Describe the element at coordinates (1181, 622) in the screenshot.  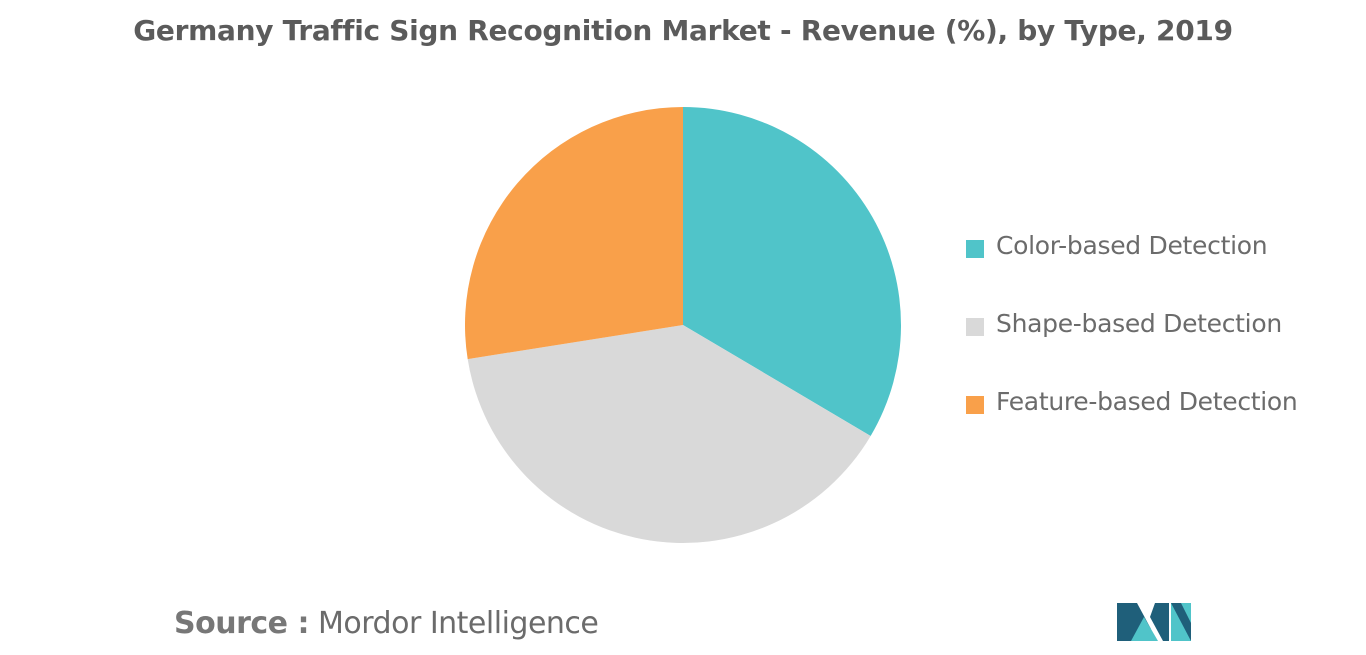
I see `logo-shape-right-cut` at that location.